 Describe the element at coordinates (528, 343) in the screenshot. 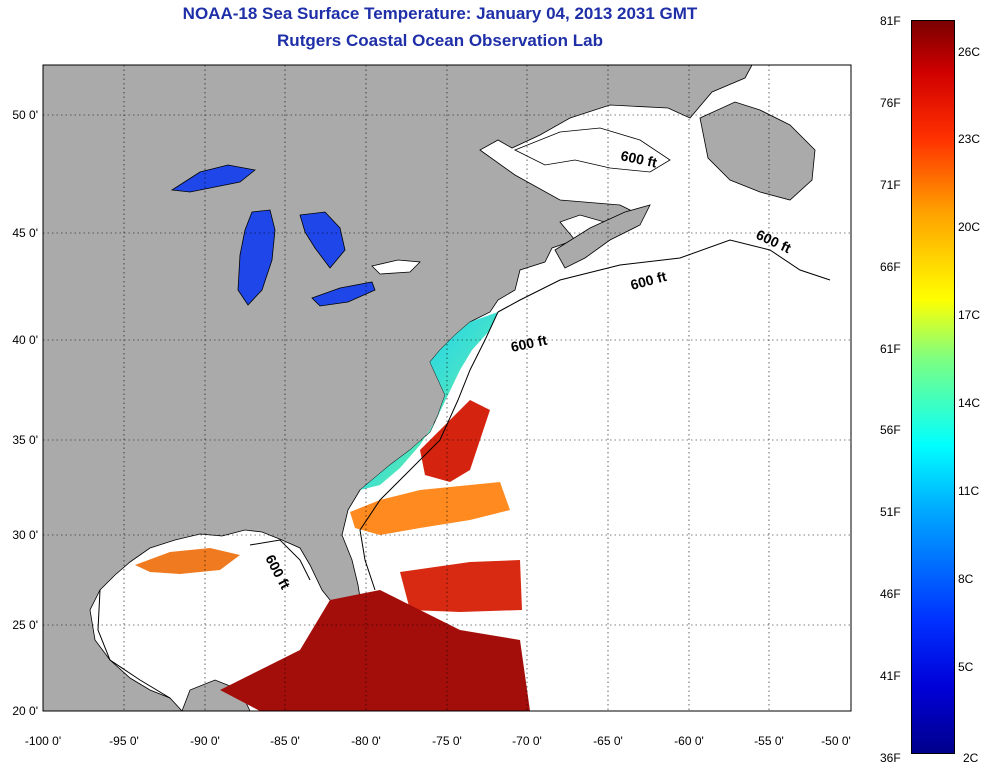

I see `contour-label-4: 600 ft` at that location.